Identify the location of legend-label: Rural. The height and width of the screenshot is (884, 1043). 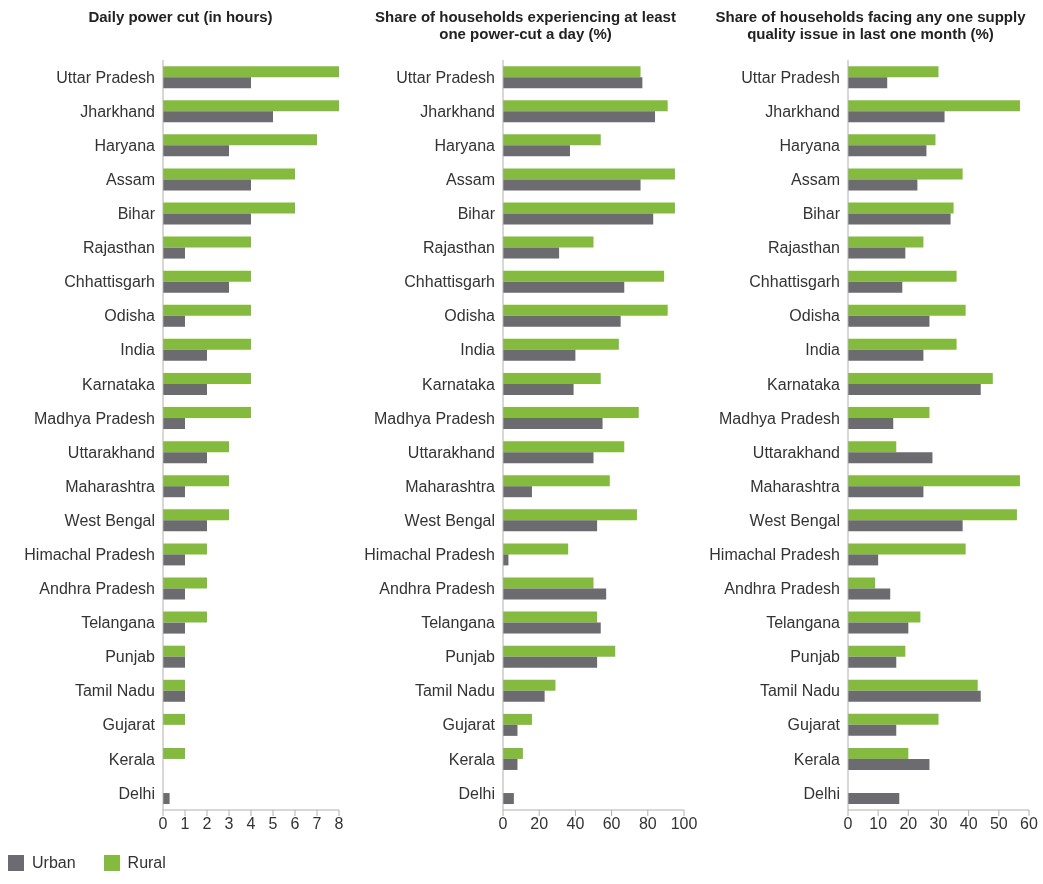
(146, 863).